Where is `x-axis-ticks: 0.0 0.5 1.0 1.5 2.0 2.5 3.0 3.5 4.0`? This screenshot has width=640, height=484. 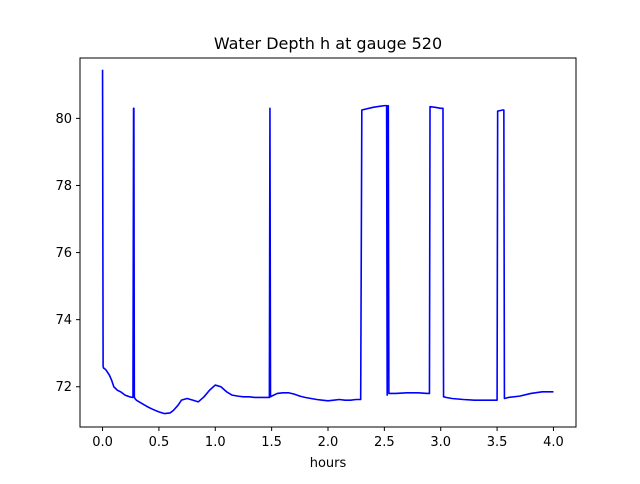 x-axis-ticks: 0.0 0.5 1.0 1.5 2.0 2.5 3.0 3.5 4.0 is located at coordinates (328, 438).